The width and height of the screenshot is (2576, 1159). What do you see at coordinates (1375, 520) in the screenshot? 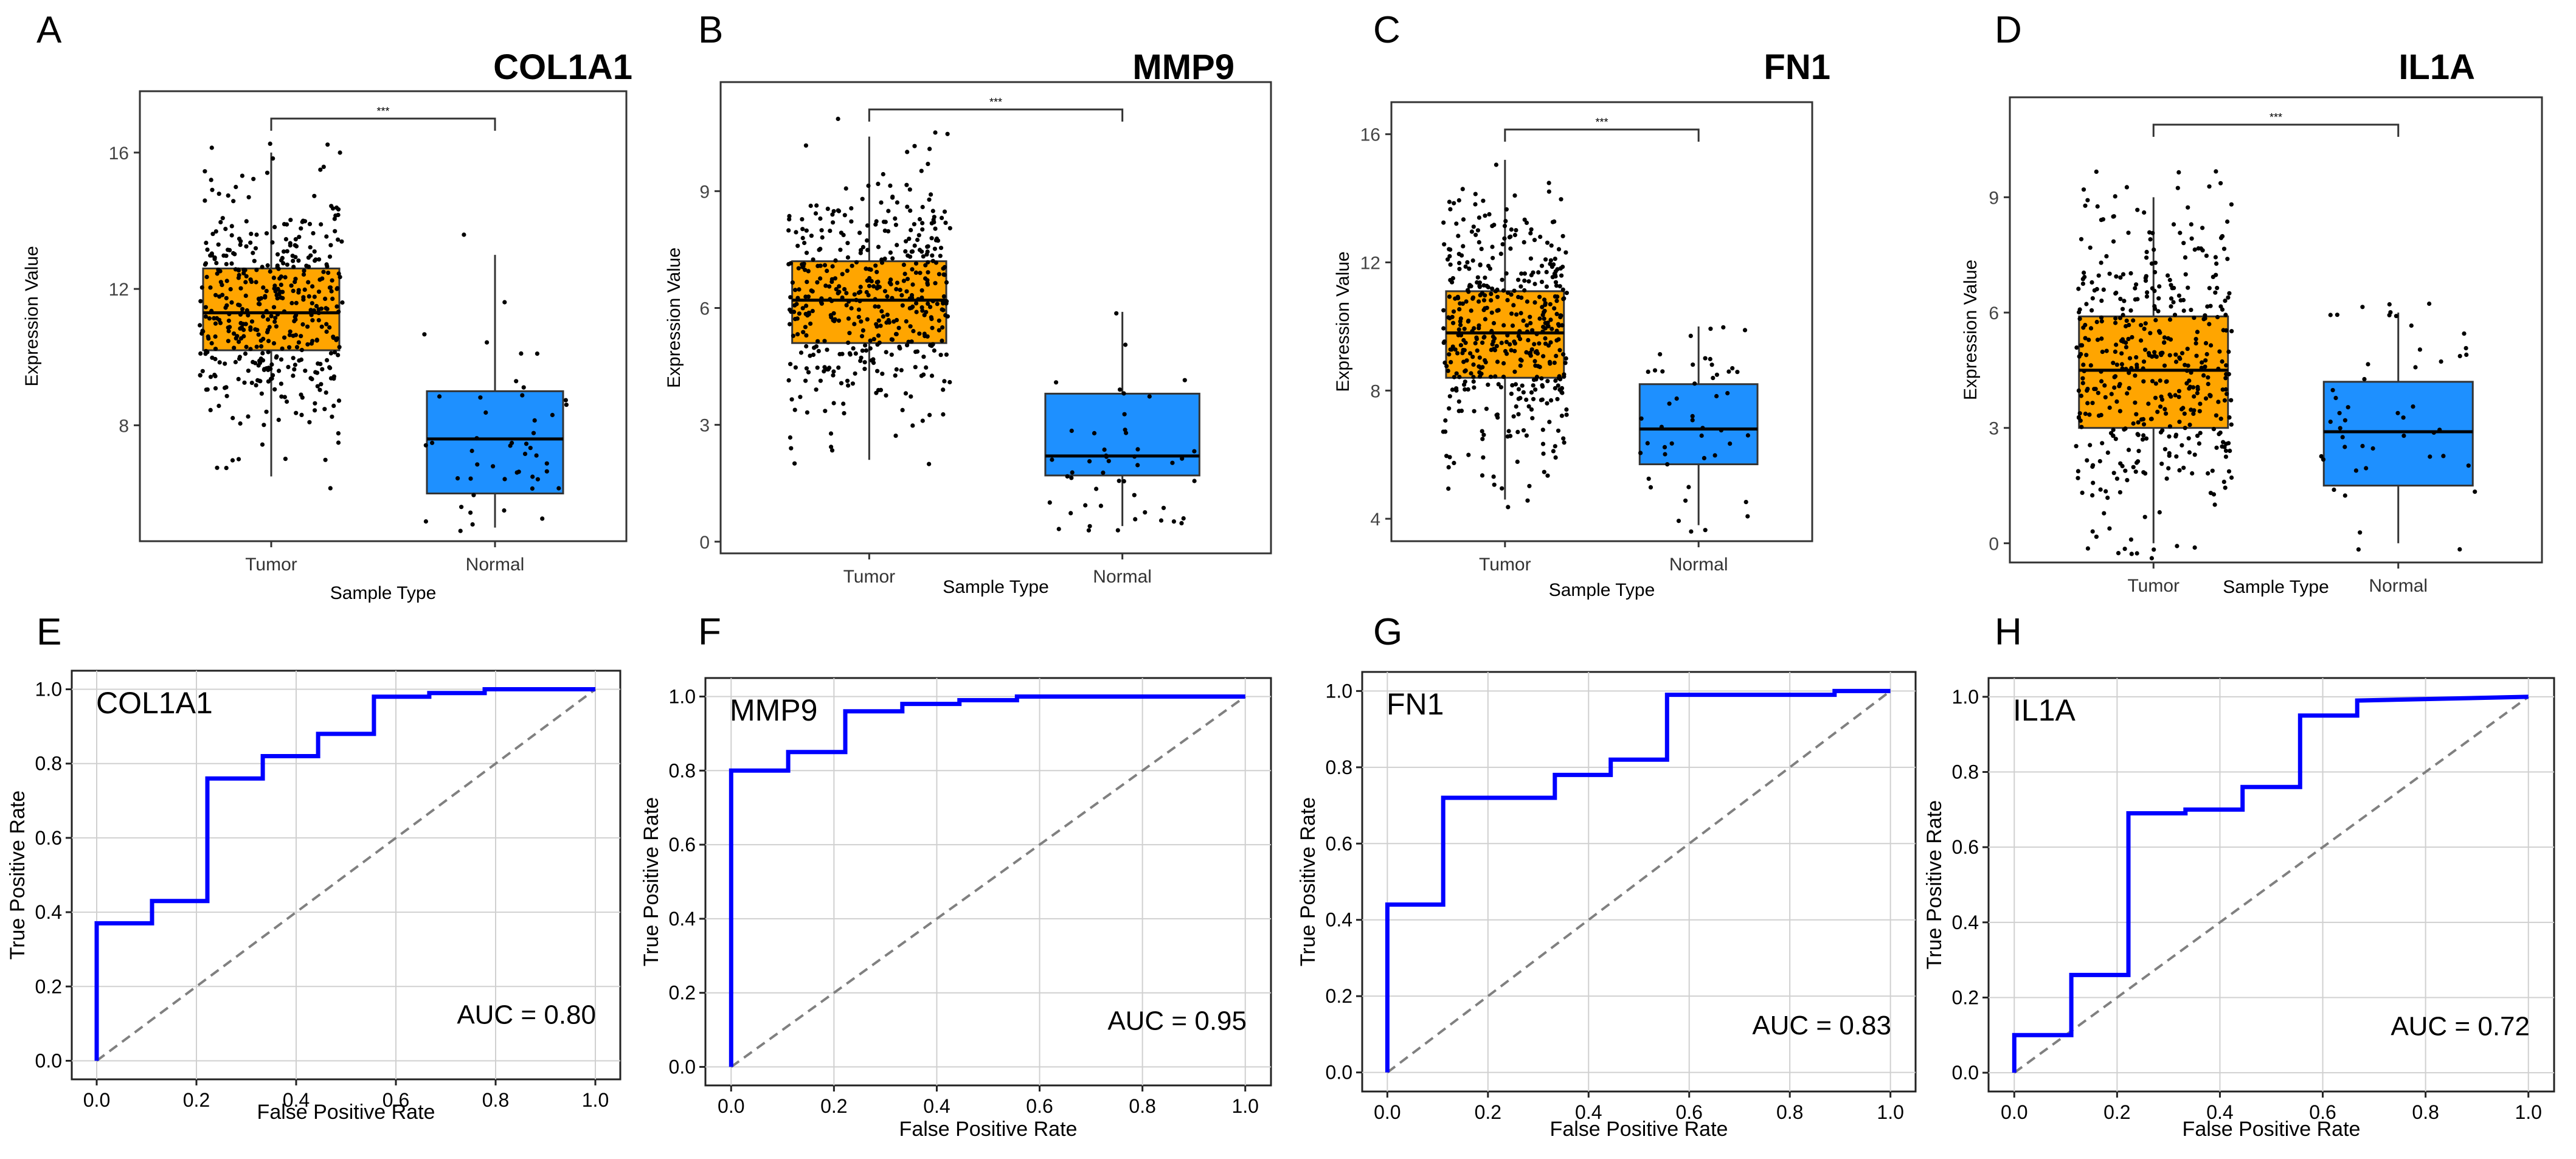
I see `y-tick-label: 4` at bounding box center [1375, 520].